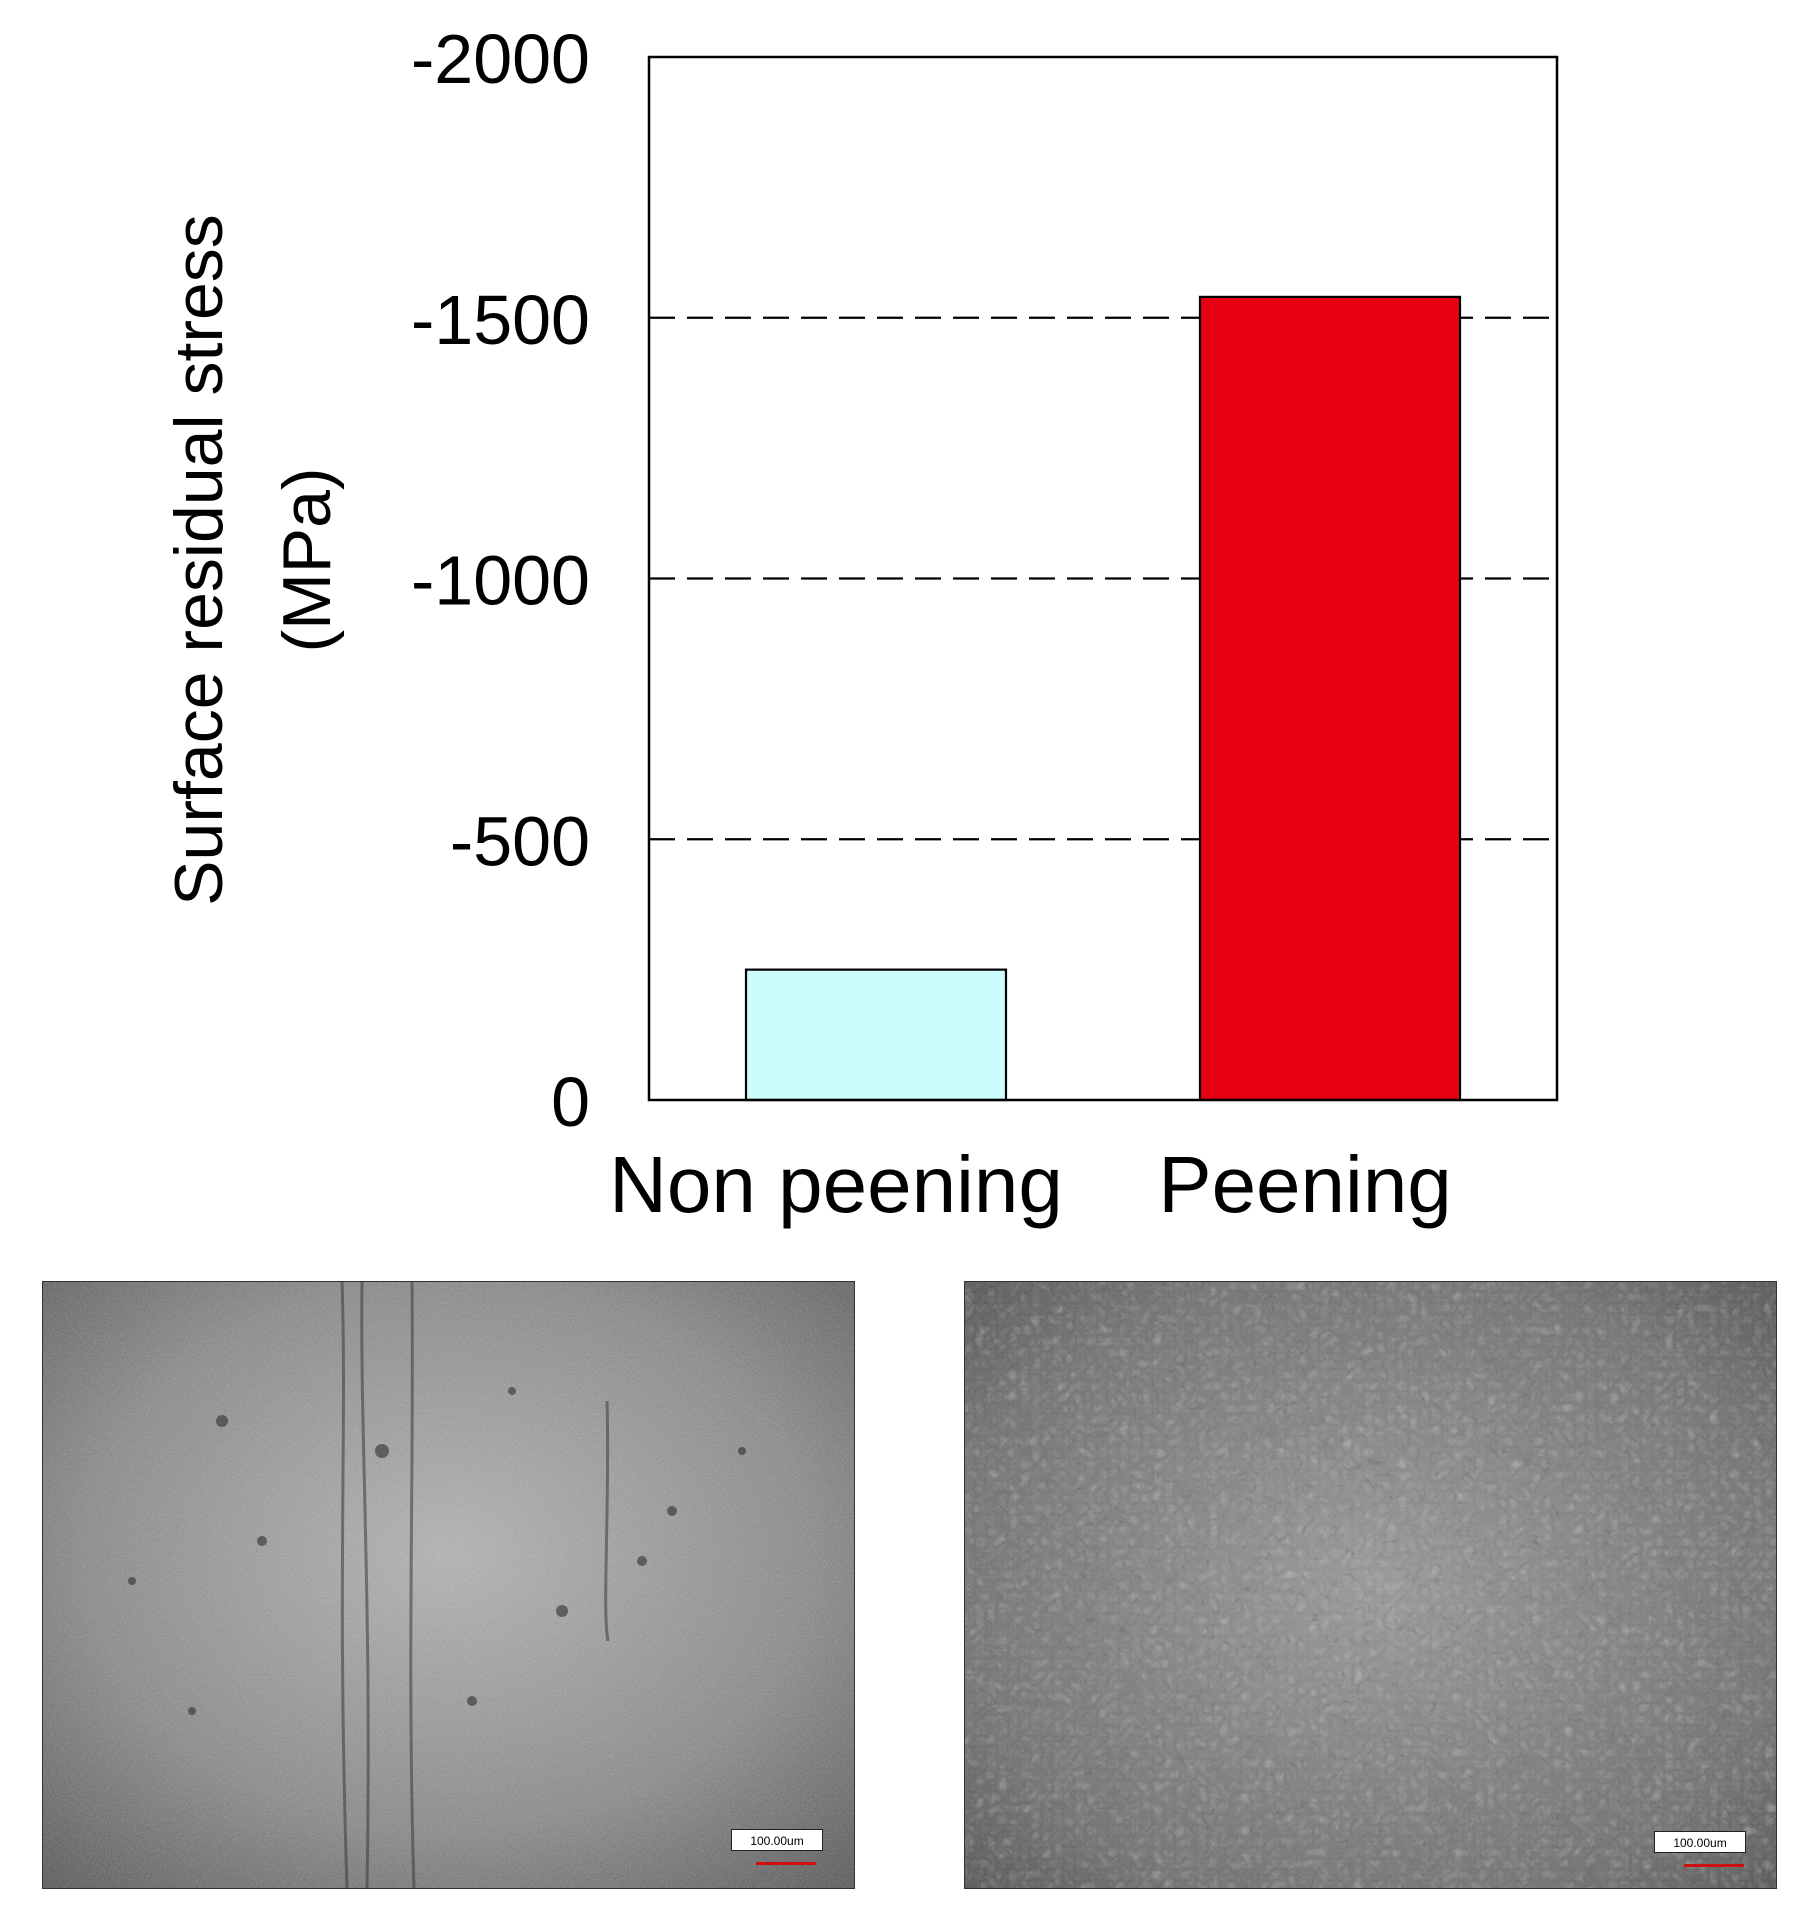 This screenshot has width=1800, height=1908. I want to click on y-tick-label: -1000, so click(500, 581).